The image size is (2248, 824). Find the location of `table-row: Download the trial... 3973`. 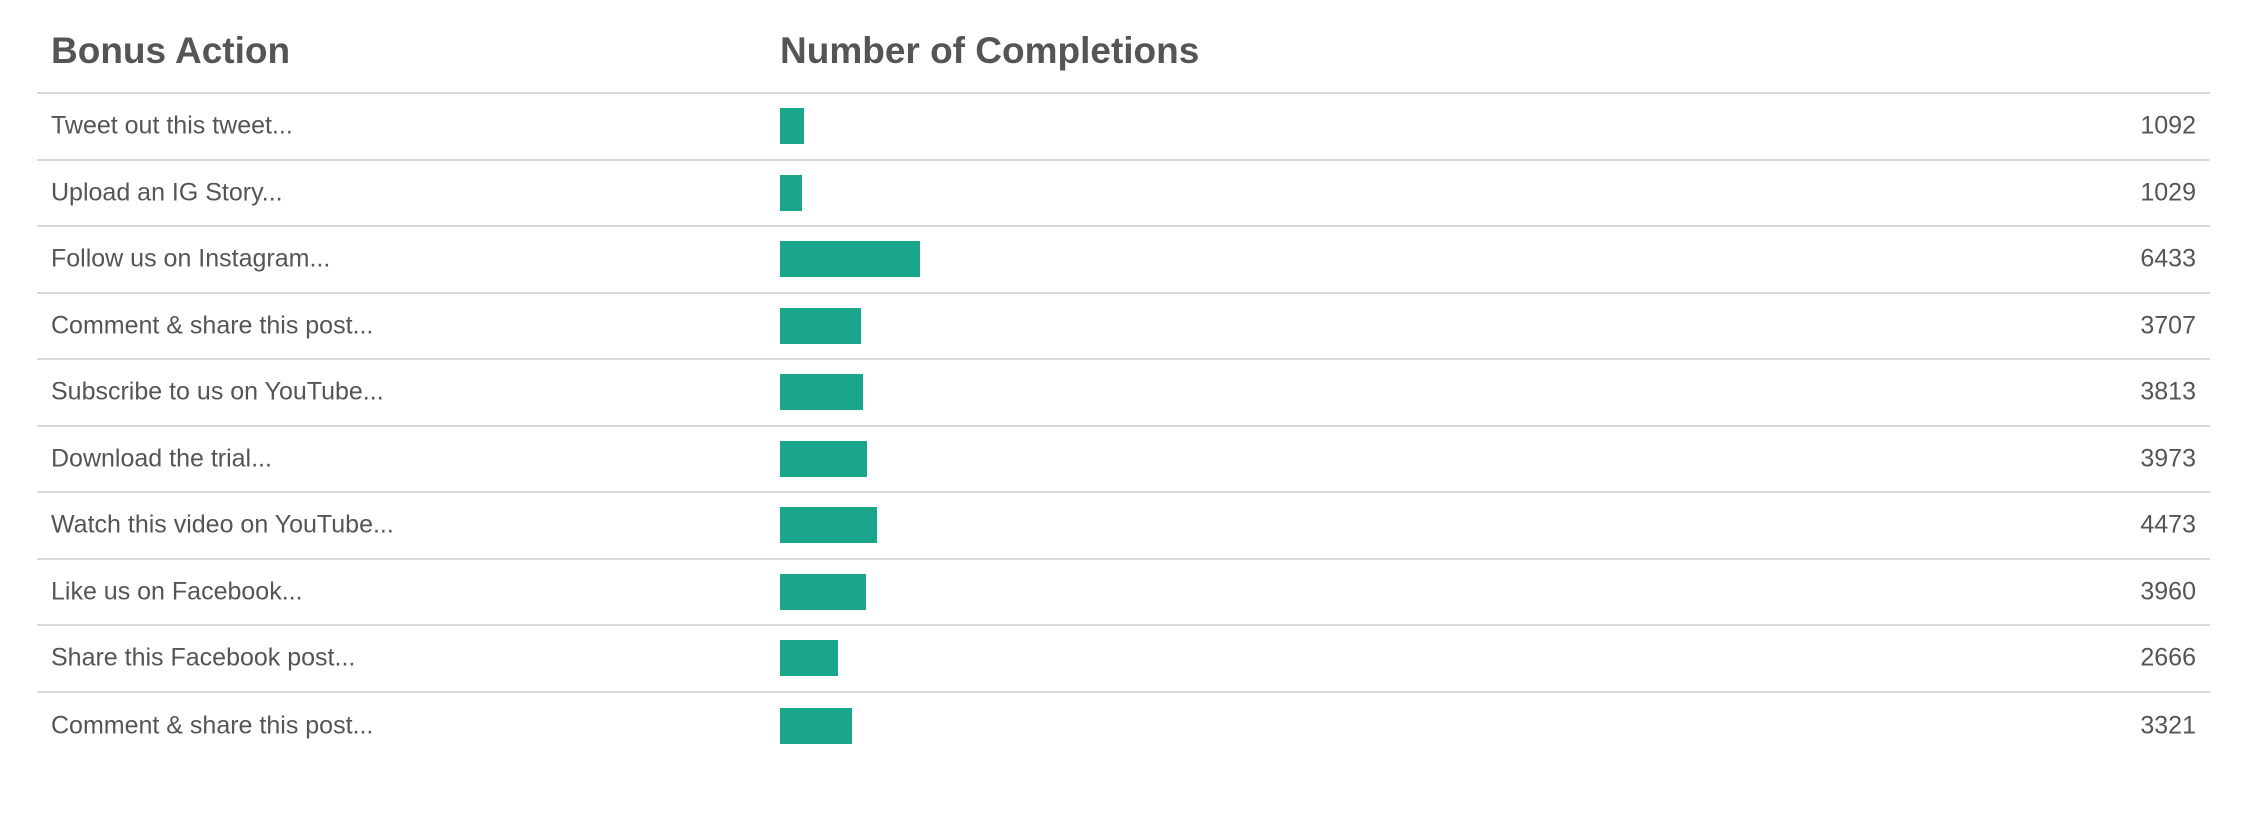

table-row: Download the trial... 3973 is located at coordinates (1123, 460).